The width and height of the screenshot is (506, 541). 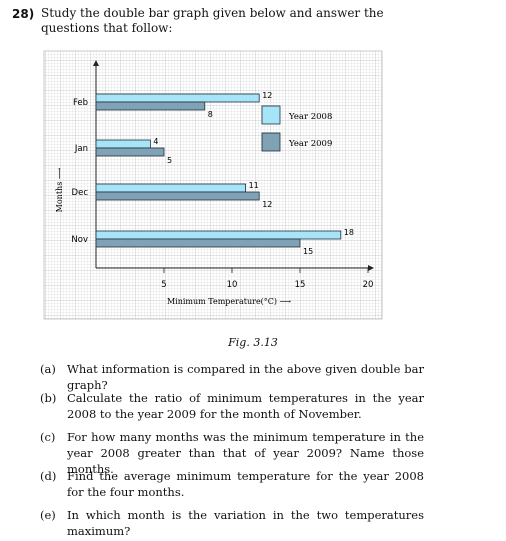 I want to click on category-label-feb: Feb, so click(x=80, y=103).